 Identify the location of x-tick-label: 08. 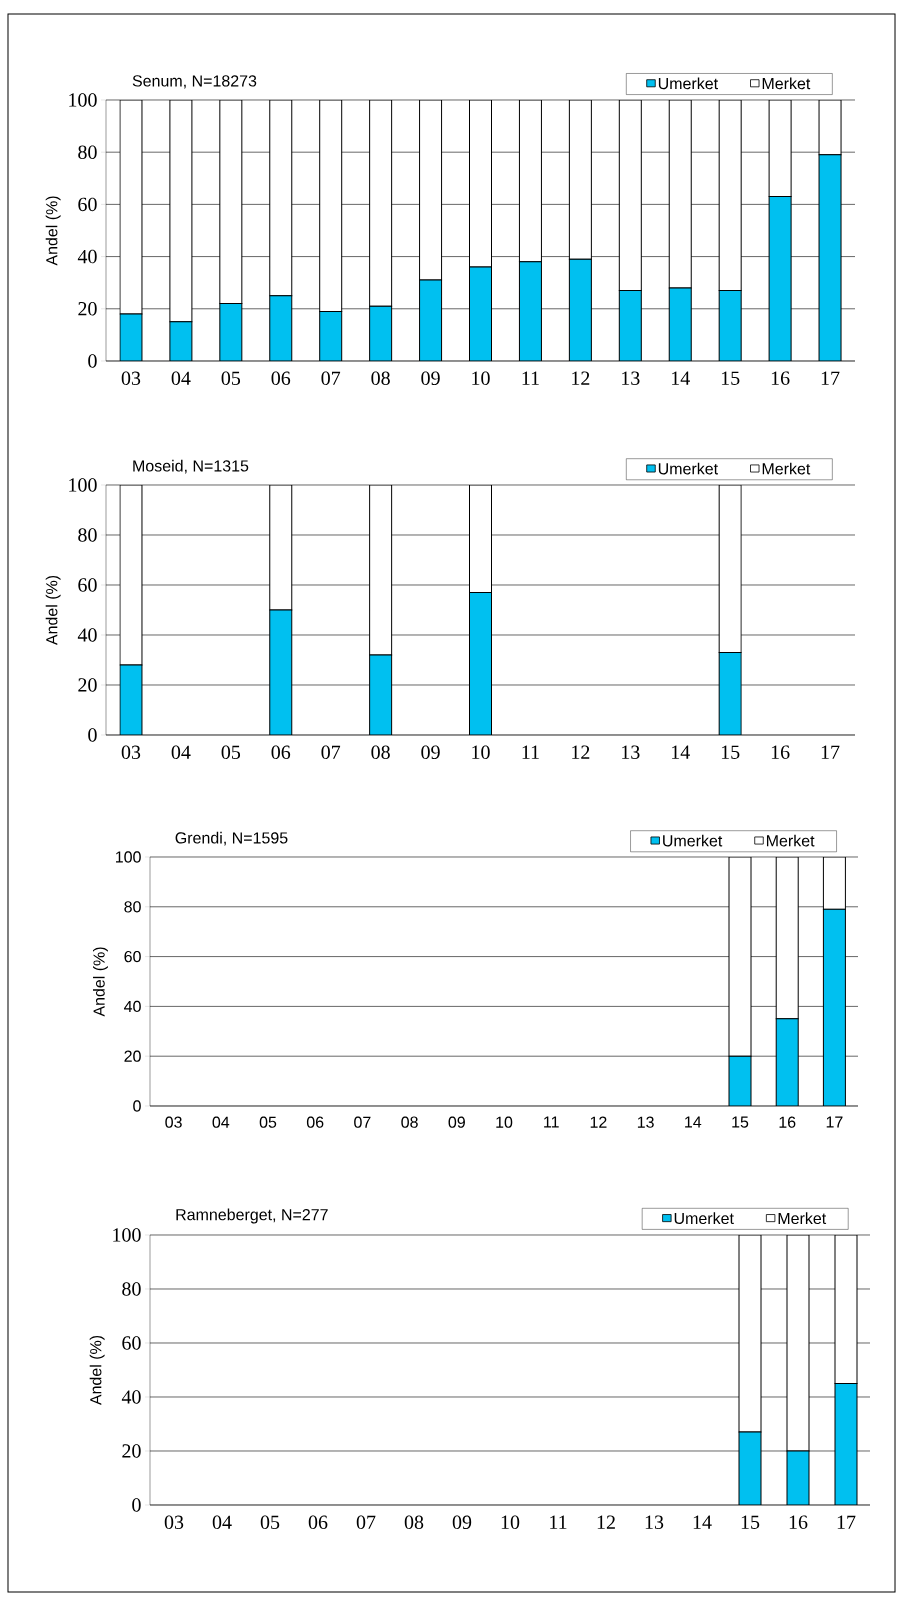
(409, 1122).